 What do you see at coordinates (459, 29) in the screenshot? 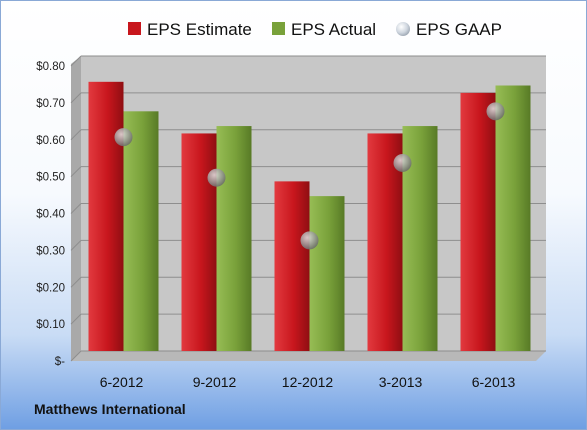
I see `legend-label-gaap: EPS GAAP` at bounding box center [459, 29].